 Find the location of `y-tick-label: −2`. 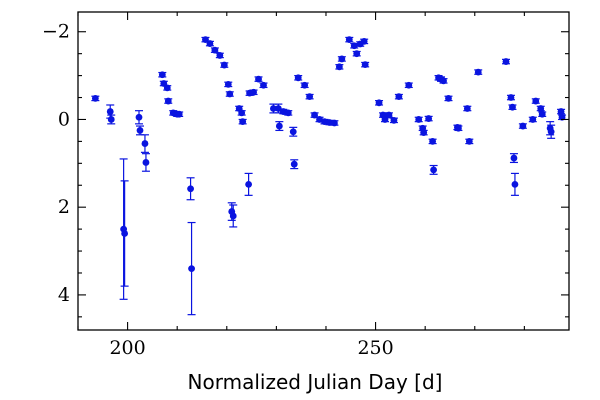

y-tick-label: −2 is located at coordinates (56, 32).